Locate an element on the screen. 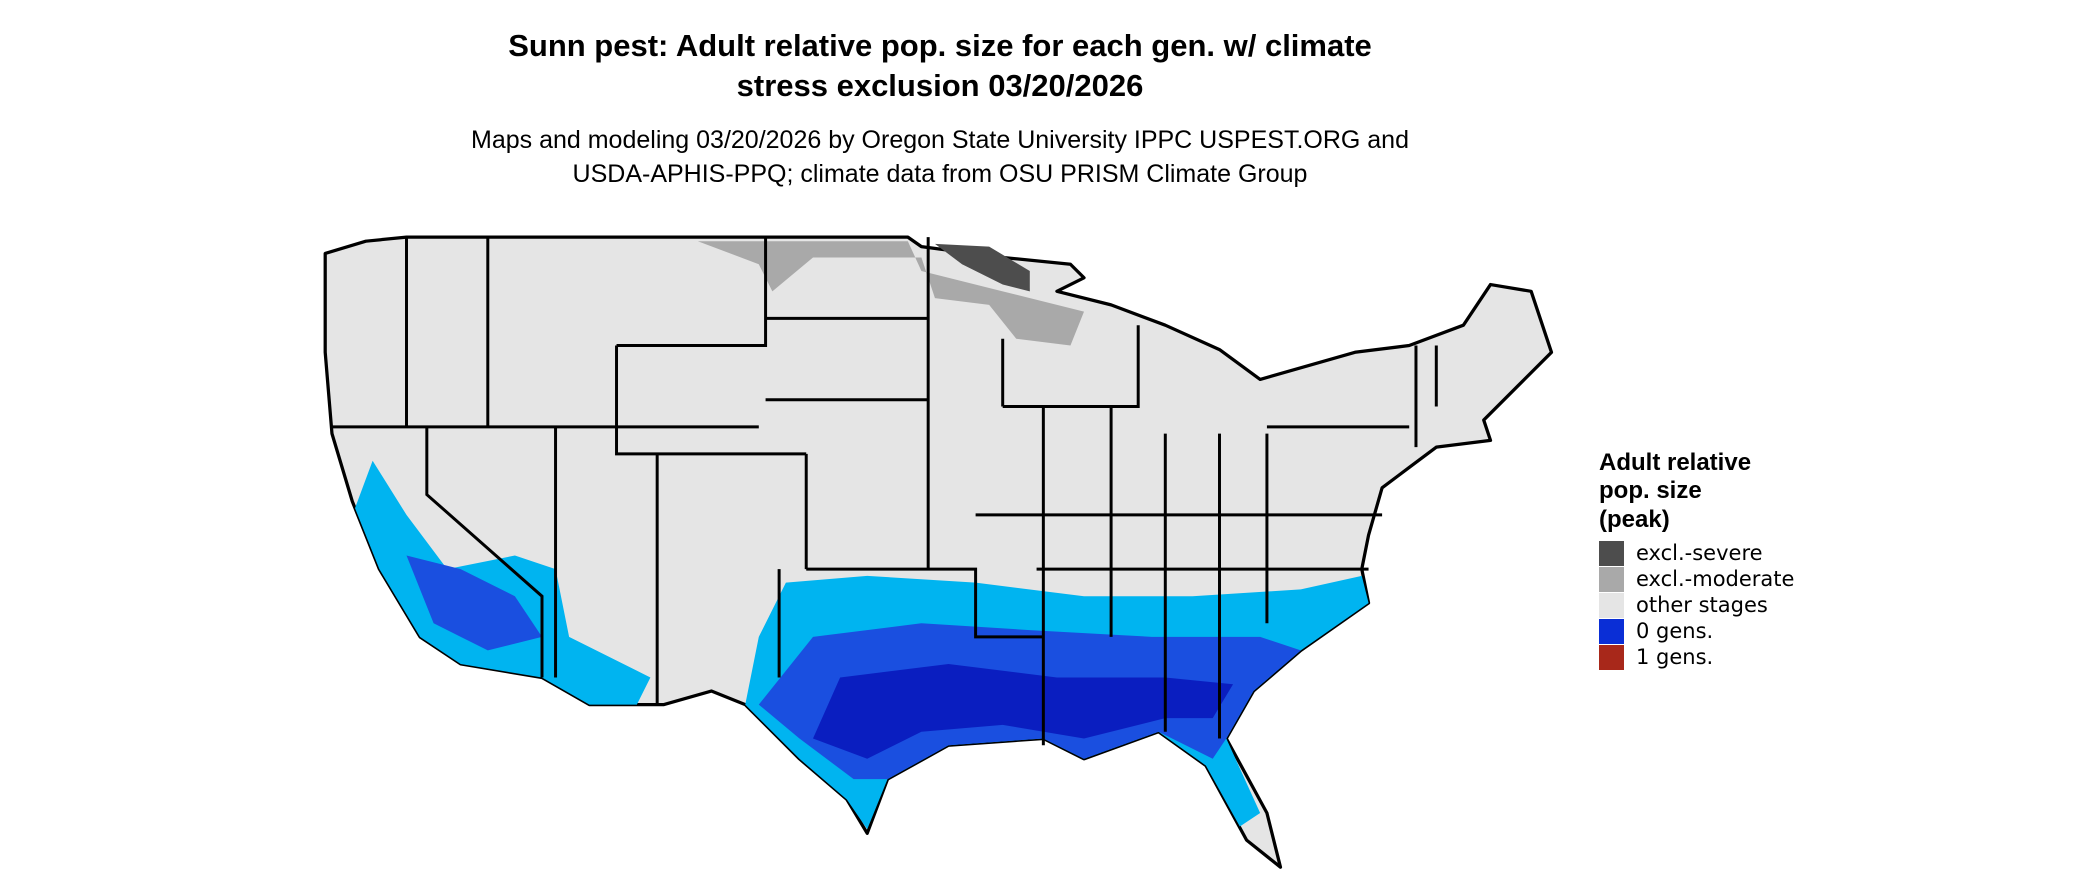  blue-area is located at coordinates (474, 603).